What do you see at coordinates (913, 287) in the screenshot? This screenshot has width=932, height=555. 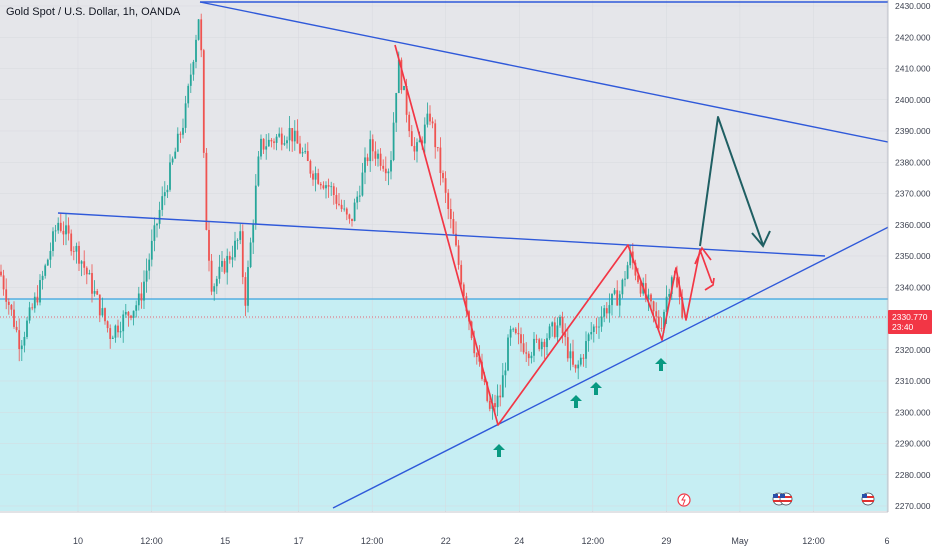 I see `y-tick-label: 2340.000` at bounding box center [913, 287].